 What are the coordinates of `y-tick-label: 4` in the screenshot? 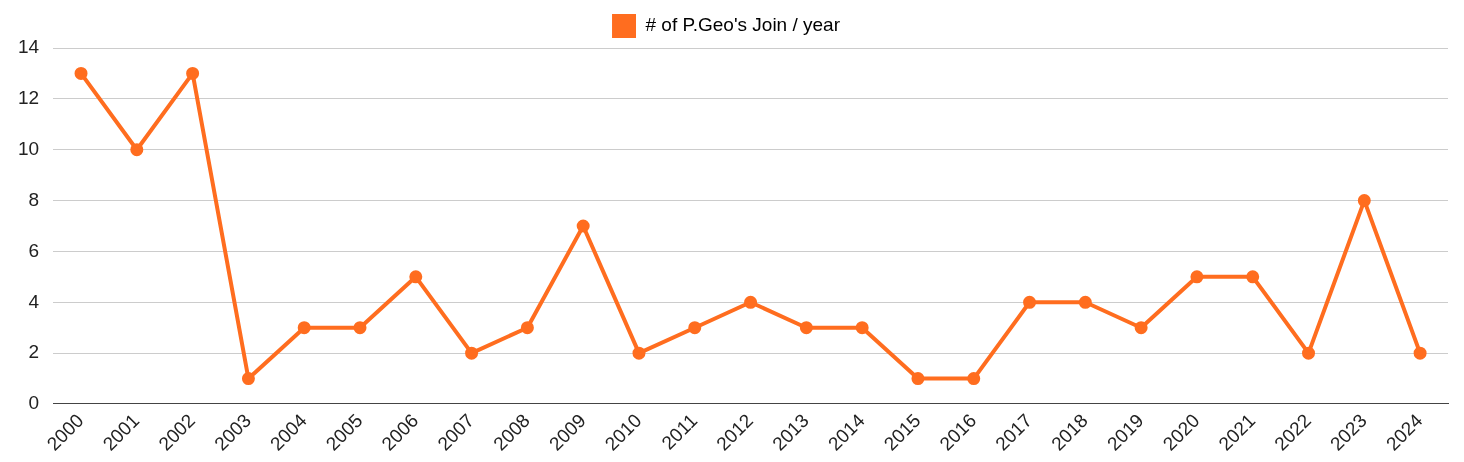 It's located at (34, 301).